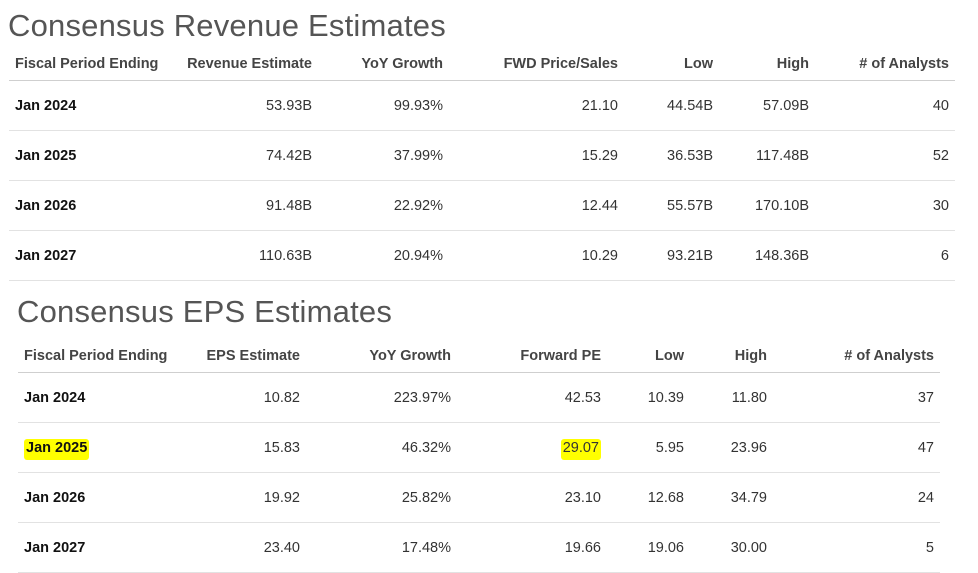  I want to click on yoy-growth-cell: 17.48%, so click(381, 547).